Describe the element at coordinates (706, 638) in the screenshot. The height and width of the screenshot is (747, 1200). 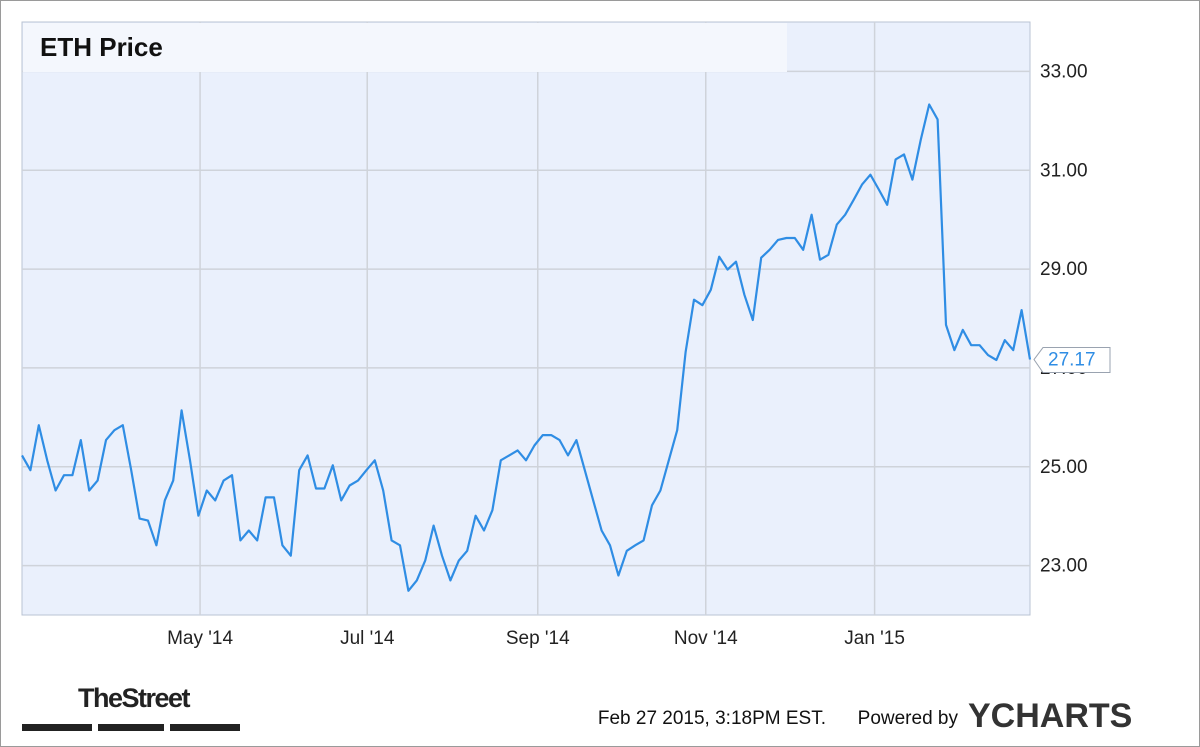
I see `x-tick-label: Nov '14` at that location.